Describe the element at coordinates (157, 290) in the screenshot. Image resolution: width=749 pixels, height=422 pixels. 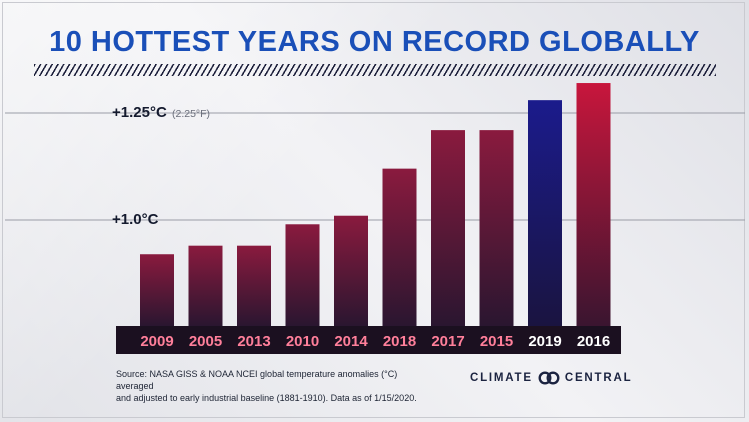
I see `bar-2009` at that location.